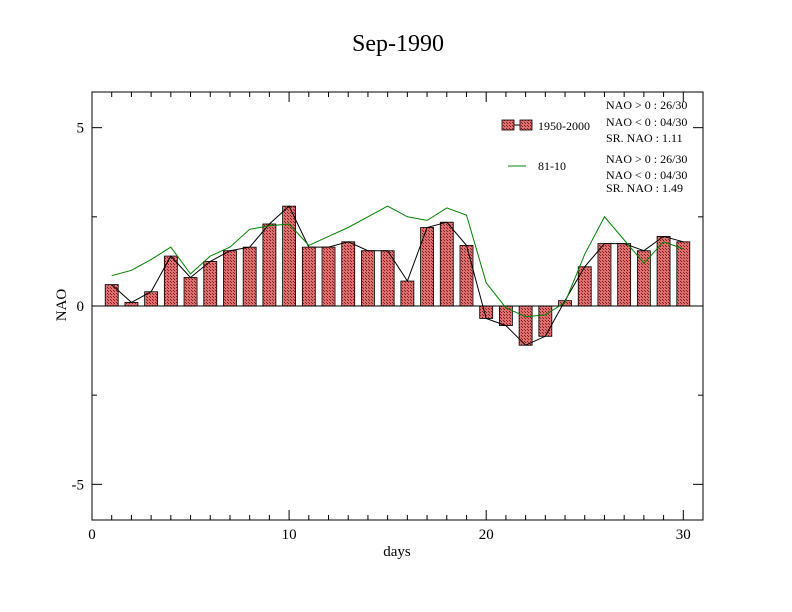 The height and width of the screenshot is (612, 792). Describe the element at coordinates (508, 125) in the screenshot. I see `legend-swatch-left` at that location.